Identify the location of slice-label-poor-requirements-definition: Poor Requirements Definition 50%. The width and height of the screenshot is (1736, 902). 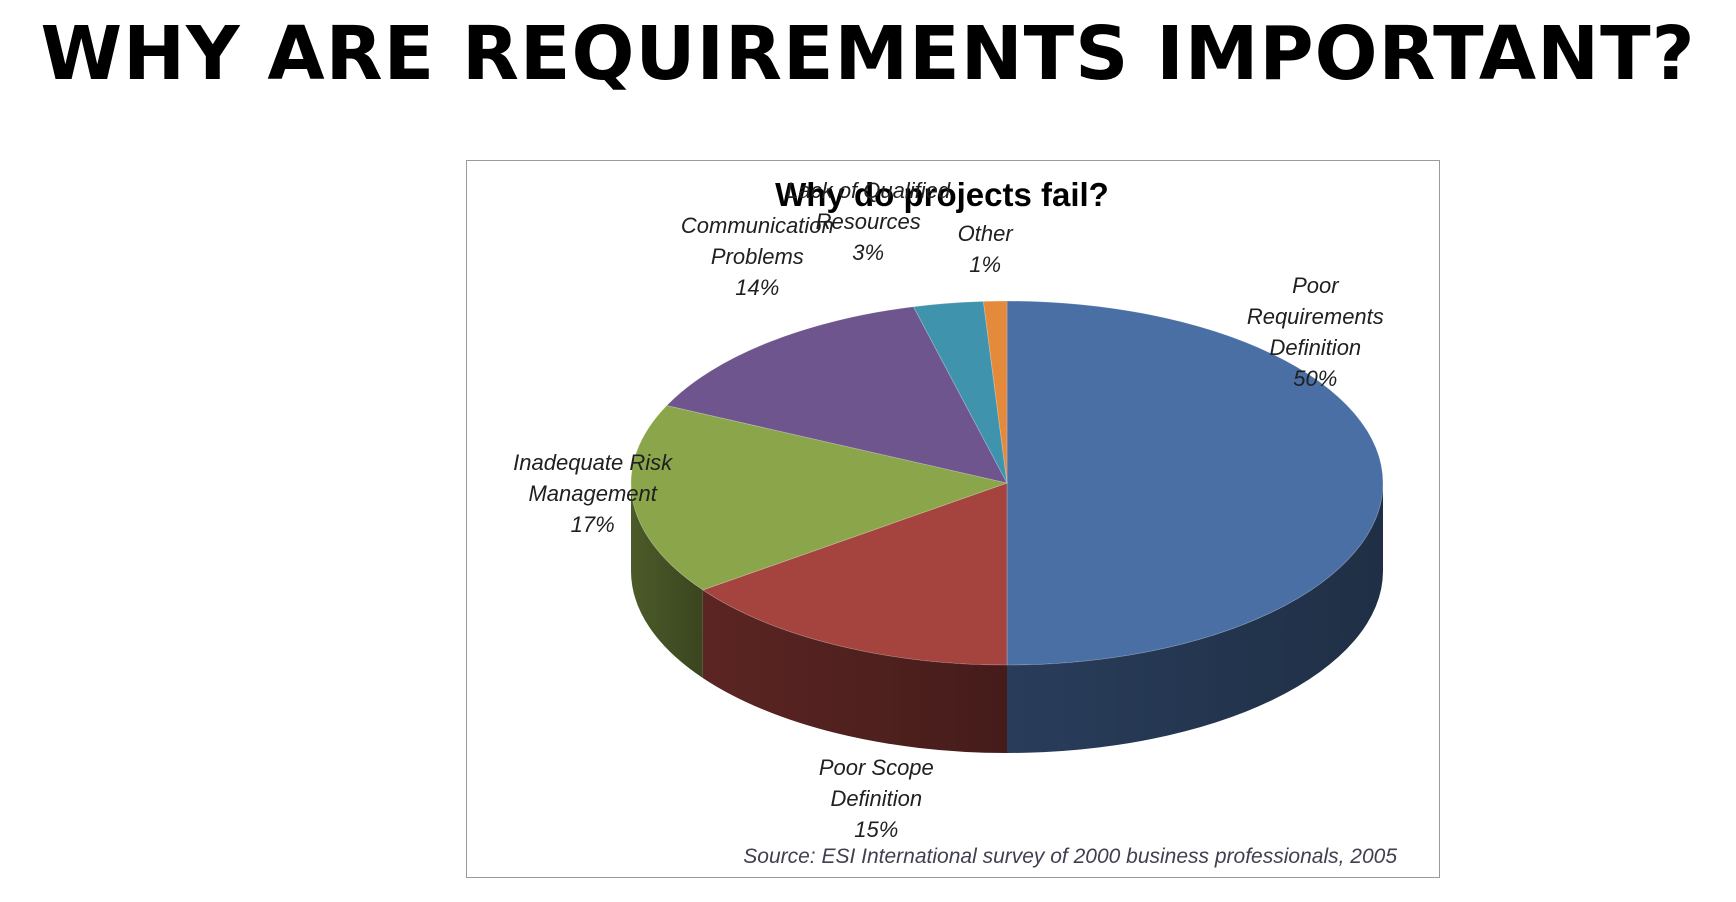
(1315, 332).